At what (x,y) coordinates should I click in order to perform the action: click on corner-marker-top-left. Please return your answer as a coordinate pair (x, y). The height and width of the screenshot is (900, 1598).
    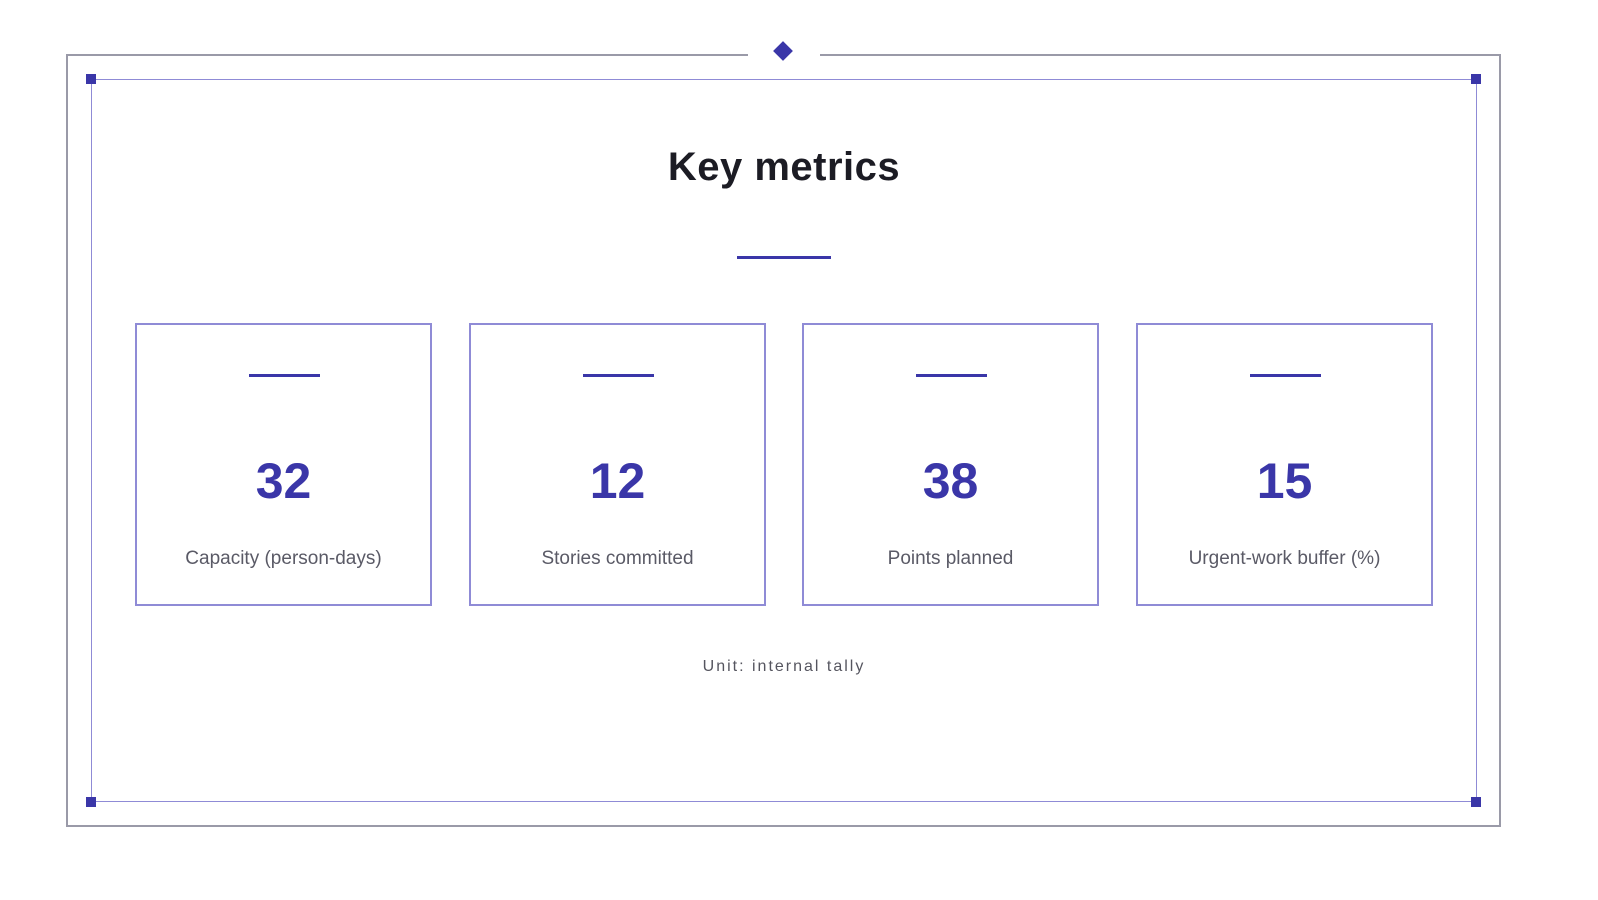
    Looking at the image, I should click on (91, 79).